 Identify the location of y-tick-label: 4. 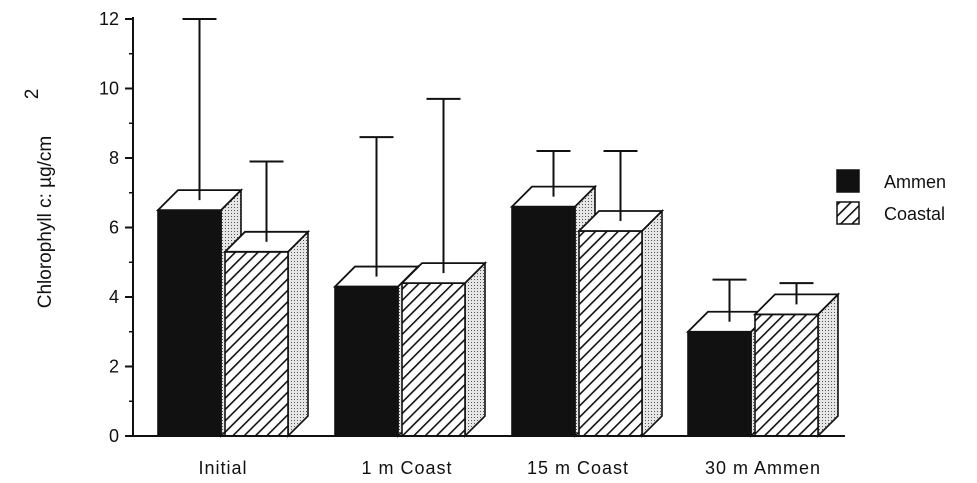
(114, 297).